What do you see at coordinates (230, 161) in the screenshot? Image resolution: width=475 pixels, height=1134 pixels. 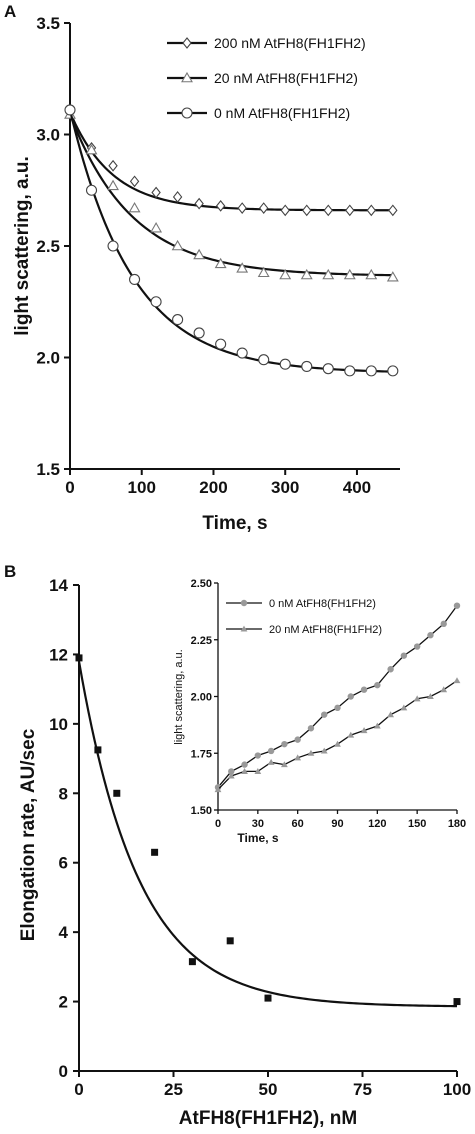 I see `chart-a-fit-line-diamond` at bounding box center [230, 161].